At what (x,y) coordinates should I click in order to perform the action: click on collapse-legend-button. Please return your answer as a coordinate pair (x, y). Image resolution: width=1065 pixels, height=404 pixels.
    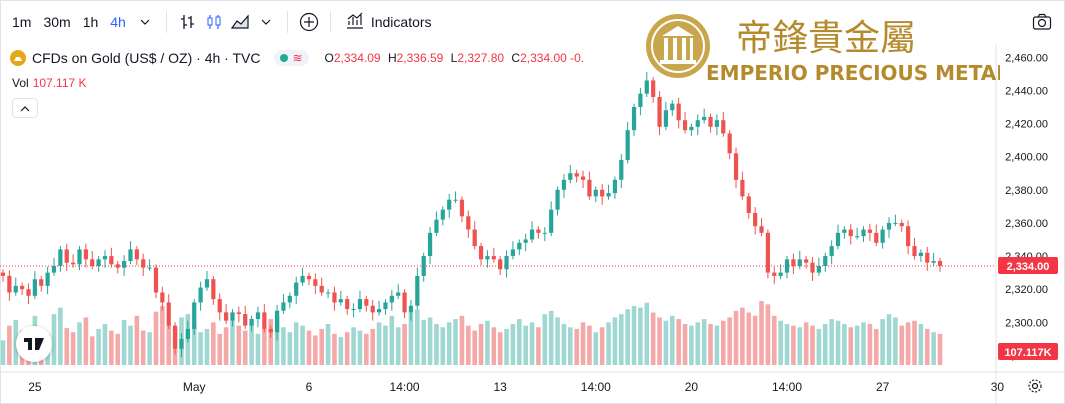
    Looking at the image, I should click on (25, 108).